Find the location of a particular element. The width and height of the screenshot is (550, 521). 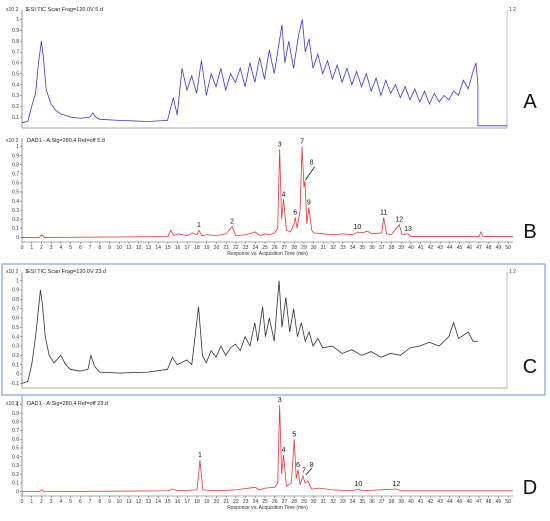

x-tick-label: 39 is located at coordinates (401, 502).